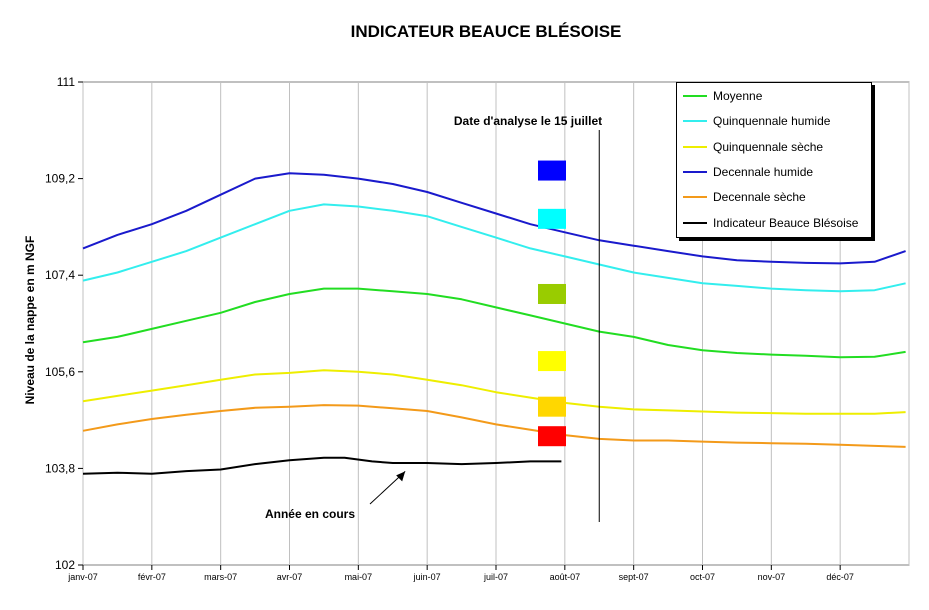 Image resolution: width=929 pixels, height=610 pixels. I want to click on legend-label: Quinquennale sèche, so click(768, 146).